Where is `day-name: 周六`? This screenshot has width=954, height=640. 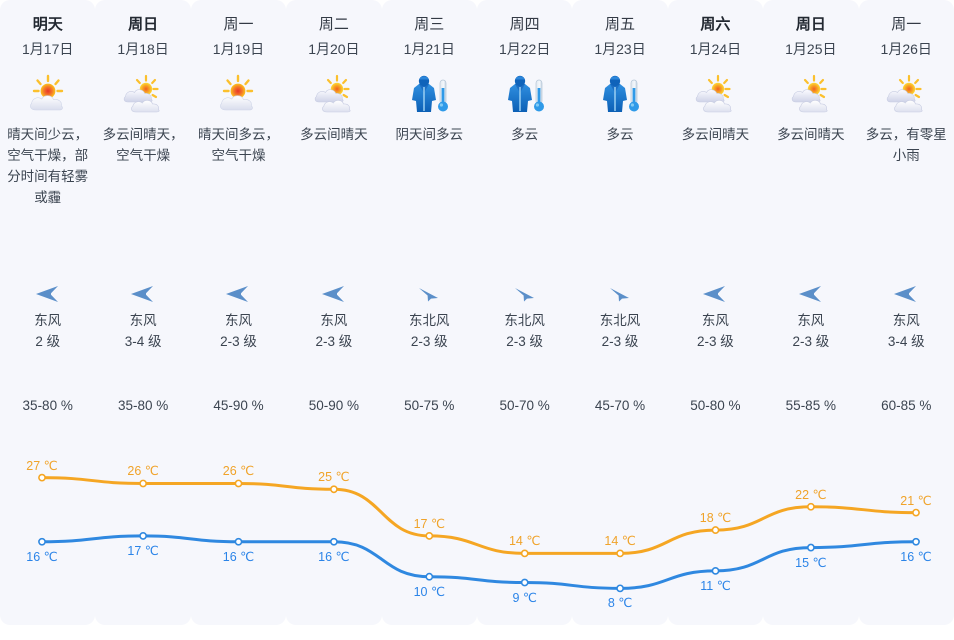
day-name: 周六 is located at coordinates (715, 24).